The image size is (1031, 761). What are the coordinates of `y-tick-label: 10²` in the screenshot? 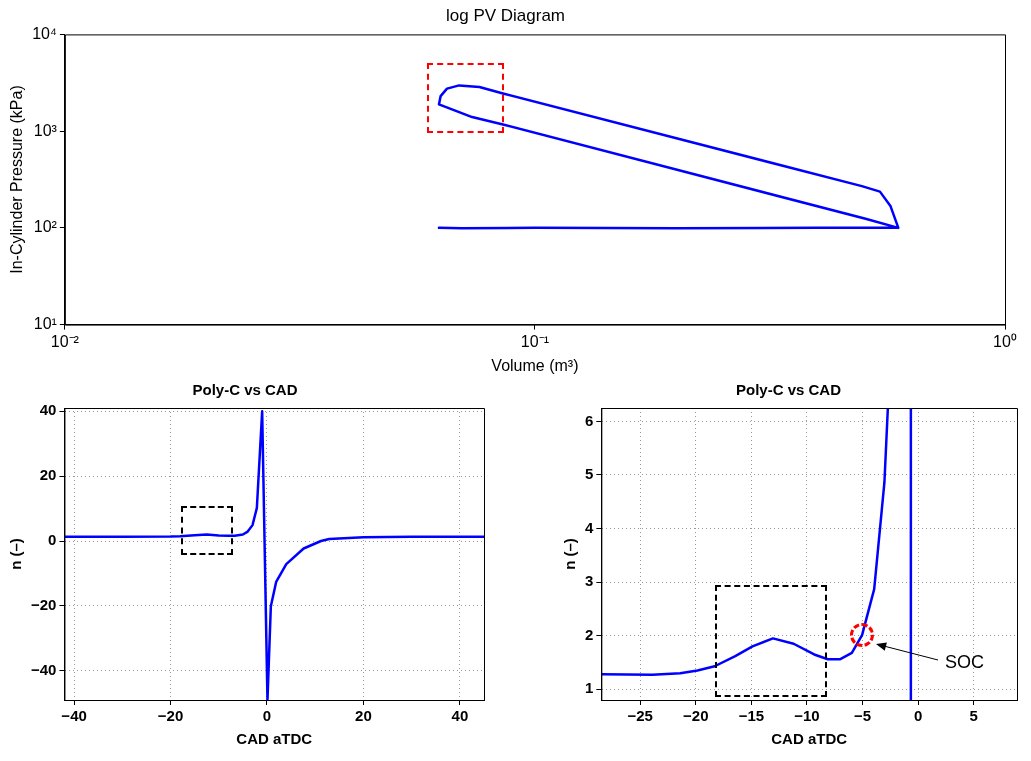 It's located at (45, 227).